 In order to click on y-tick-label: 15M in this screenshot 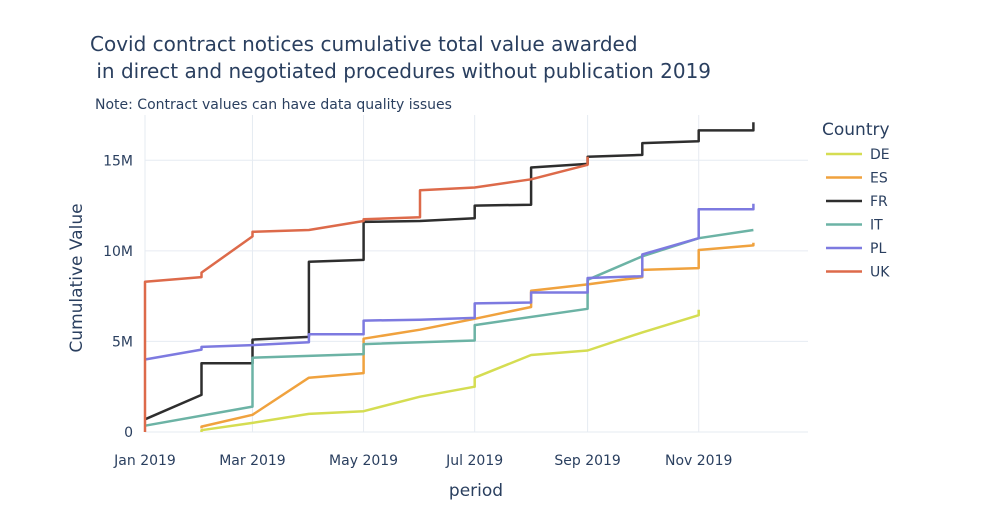, I will do `click(118, 161)`.